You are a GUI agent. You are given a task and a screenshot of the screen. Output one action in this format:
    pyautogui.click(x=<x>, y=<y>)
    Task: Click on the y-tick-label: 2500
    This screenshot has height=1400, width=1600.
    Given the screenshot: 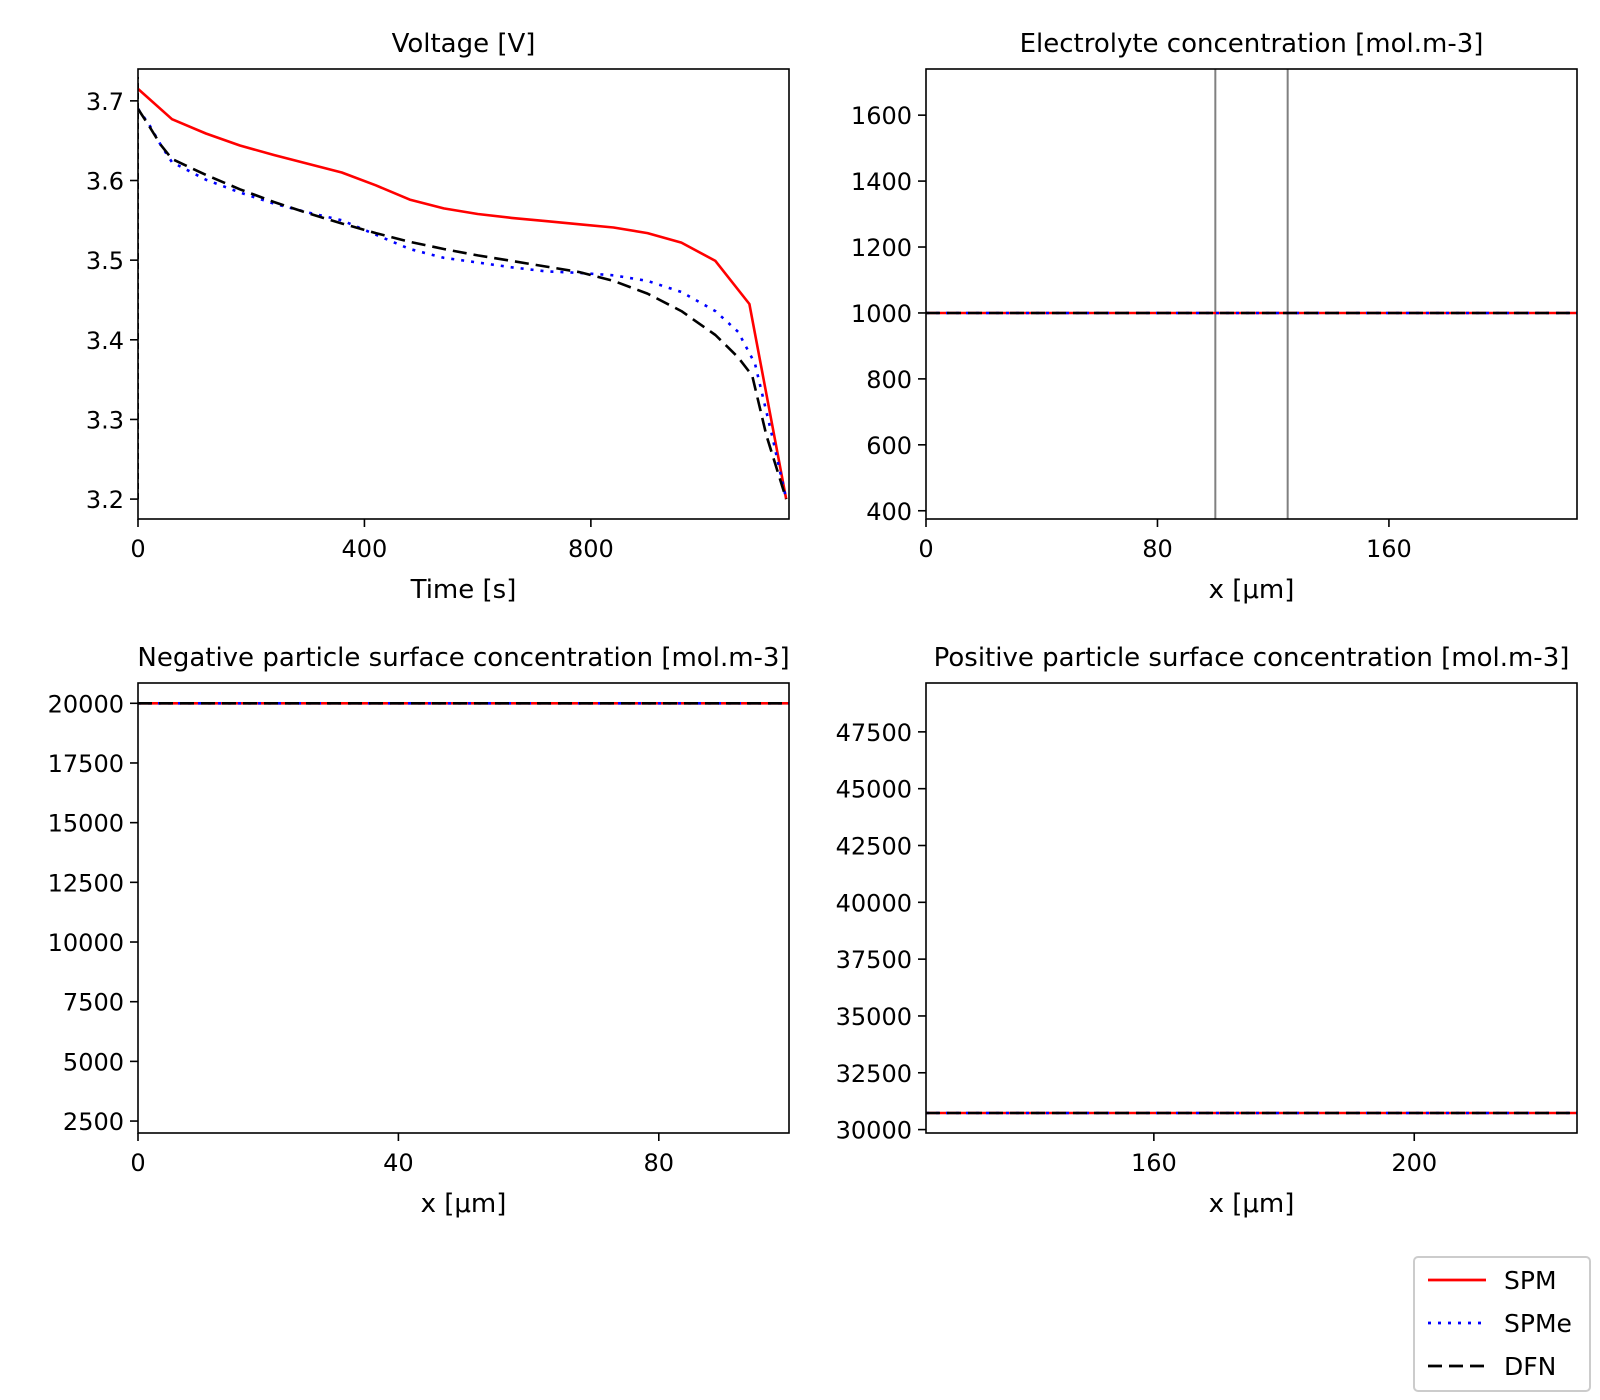 What is the action you would take?
    pyautogui.click(x=93, y=1122)
    